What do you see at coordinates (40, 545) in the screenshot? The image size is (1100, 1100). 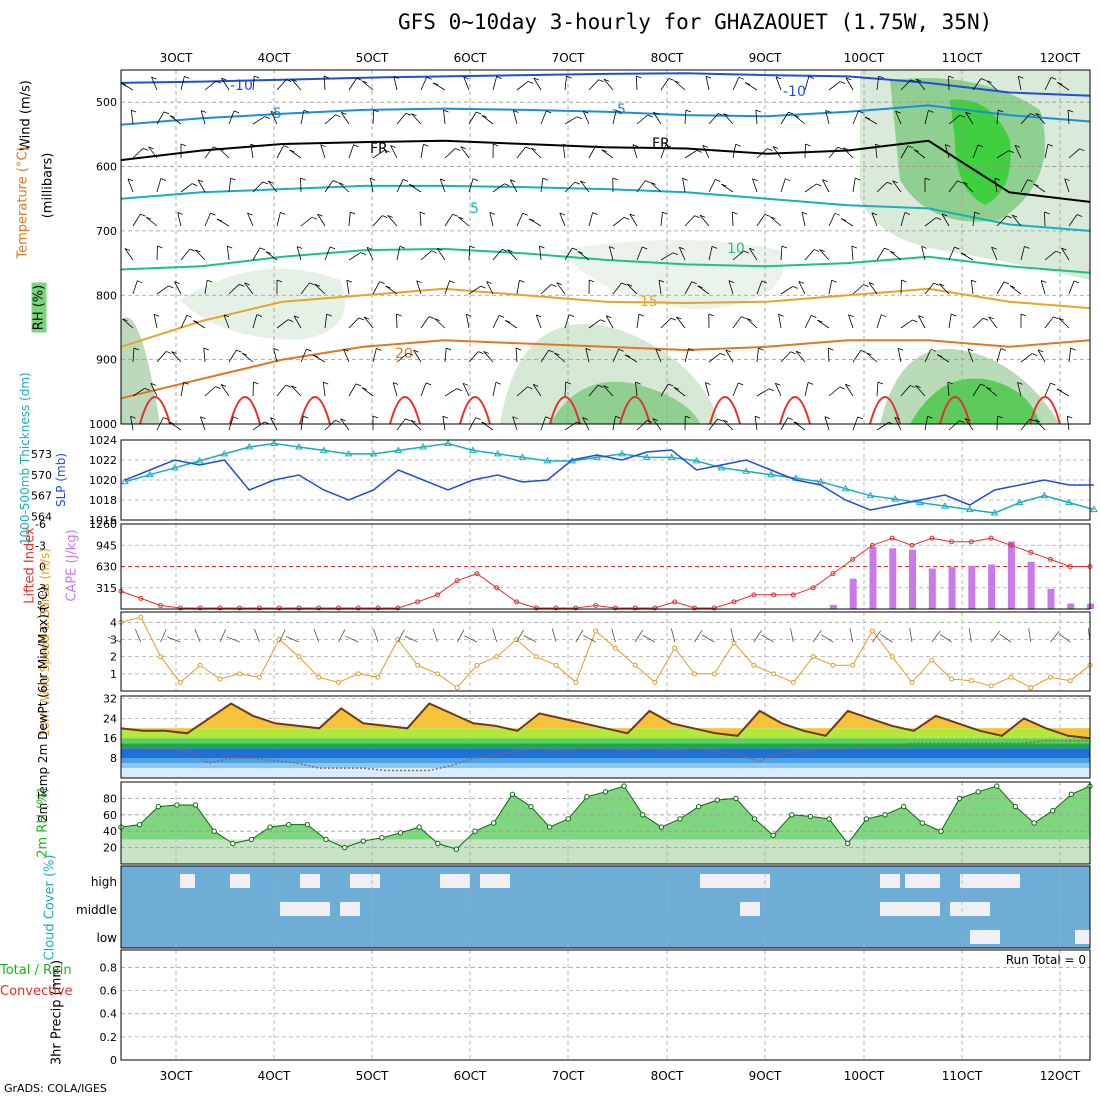 I see `li-tick-label: -3` at bounding box center [40, 545].